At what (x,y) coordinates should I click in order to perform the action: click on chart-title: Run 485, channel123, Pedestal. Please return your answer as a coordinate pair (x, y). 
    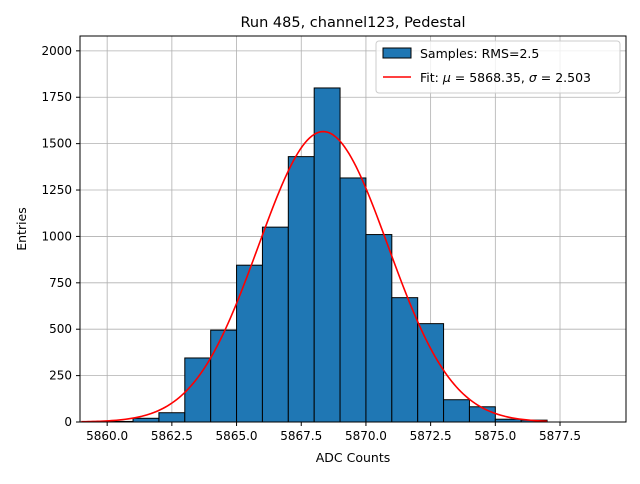
    Looking at the image, I should click on (352, 23).